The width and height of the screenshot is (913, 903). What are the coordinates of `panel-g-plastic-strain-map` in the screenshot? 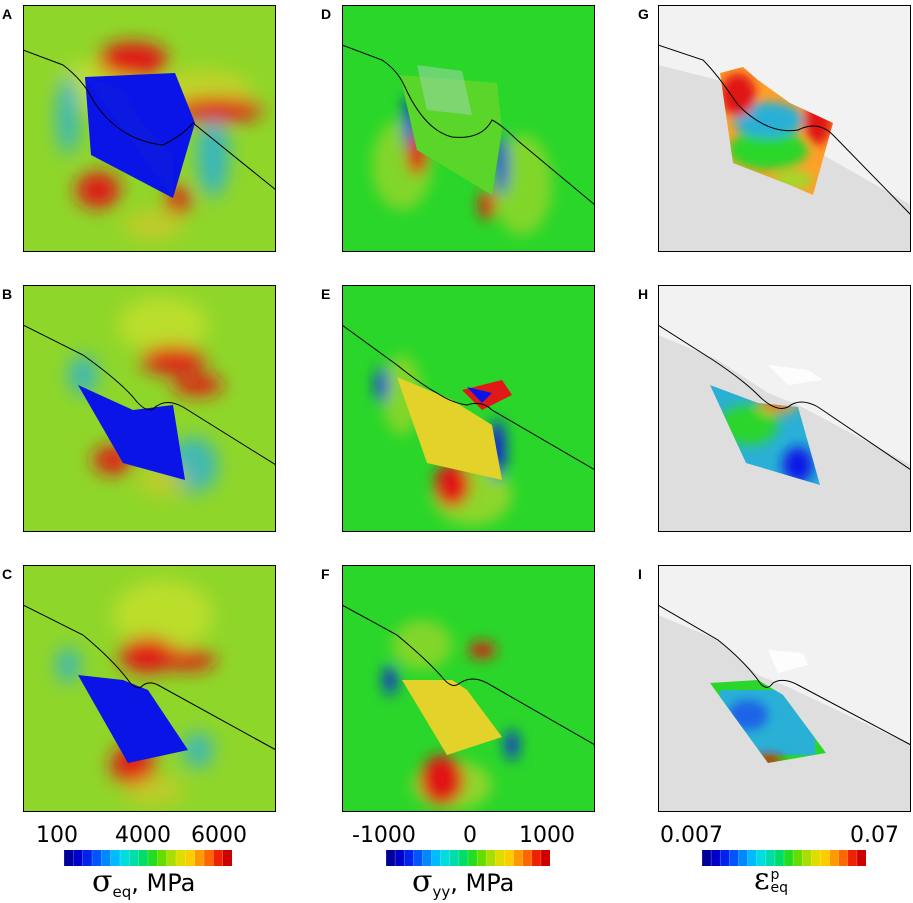 It's located at (784, 128).